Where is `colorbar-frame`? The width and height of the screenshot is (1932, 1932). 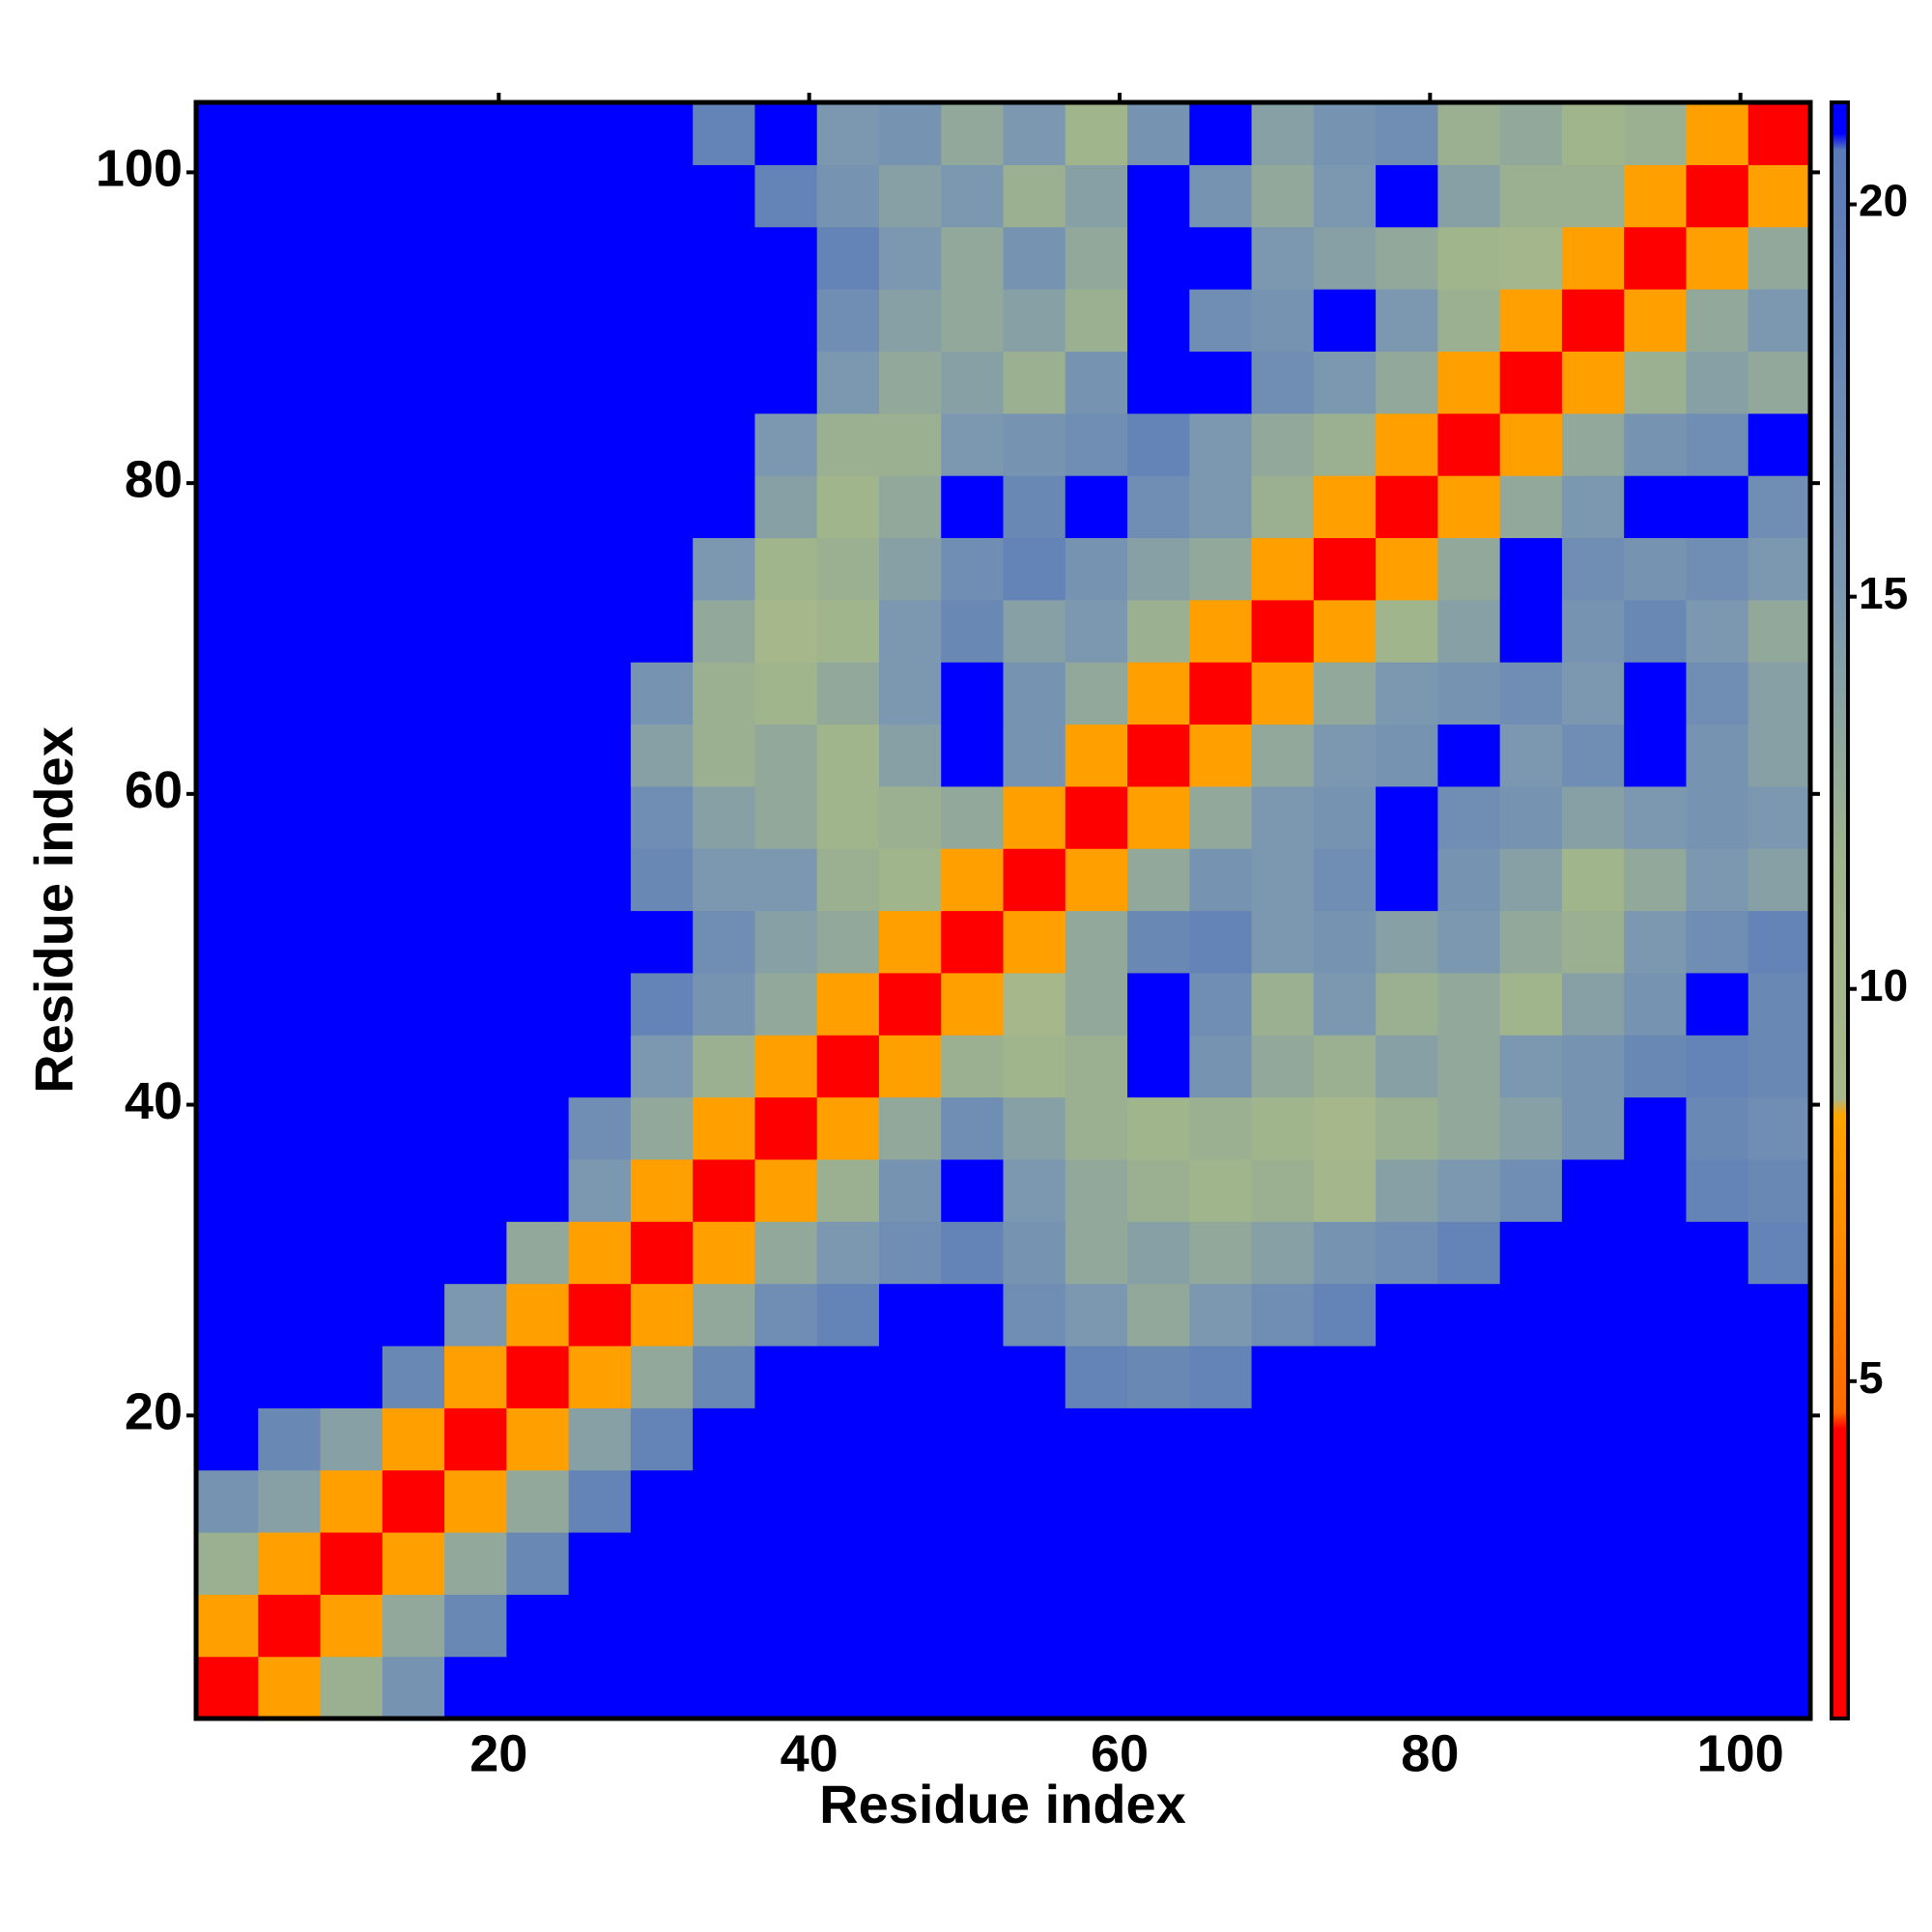
colorbar-frame is located at coordinates (1840, 910).